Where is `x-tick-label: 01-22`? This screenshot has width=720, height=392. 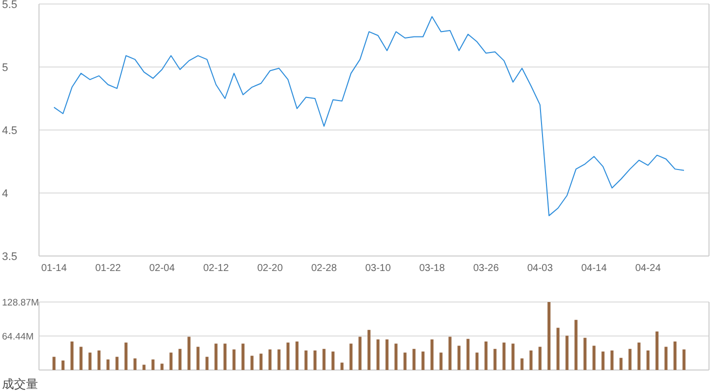
x-tick-label: 01-22 is located at coordinates (108, 268).